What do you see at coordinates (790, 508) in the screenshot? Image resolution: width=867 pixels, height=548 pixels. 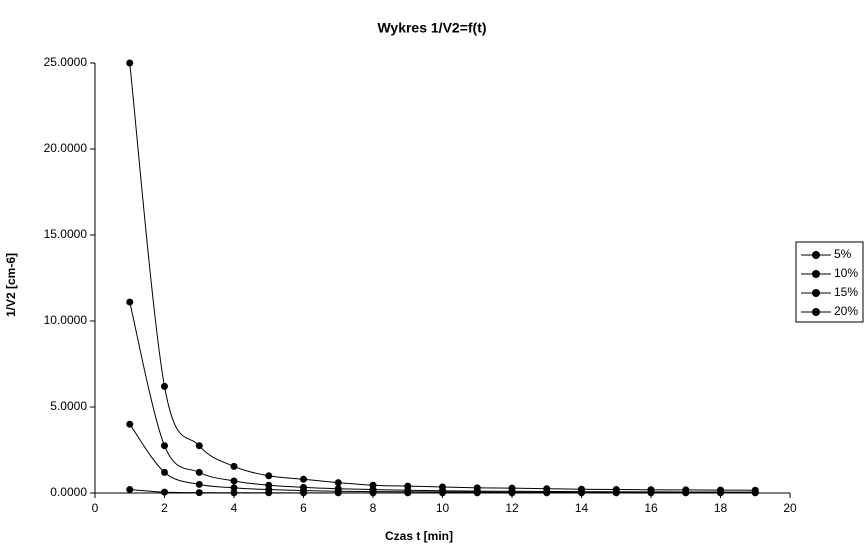 I see `x-tick-label: 20` at bounding box center [790, 508].